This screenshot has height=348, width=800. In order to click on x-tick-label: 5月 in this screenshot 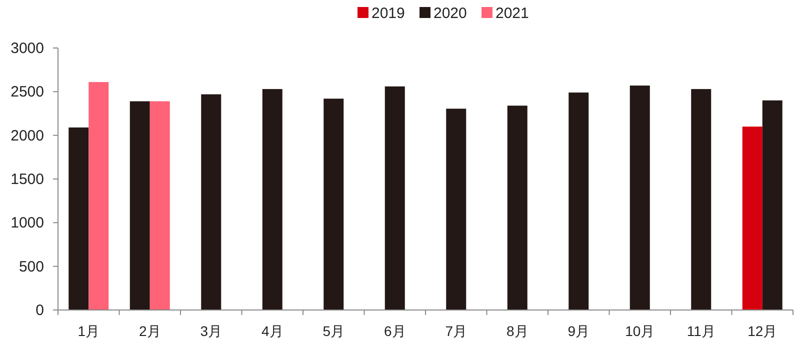, I will do `click(333, 331)`.